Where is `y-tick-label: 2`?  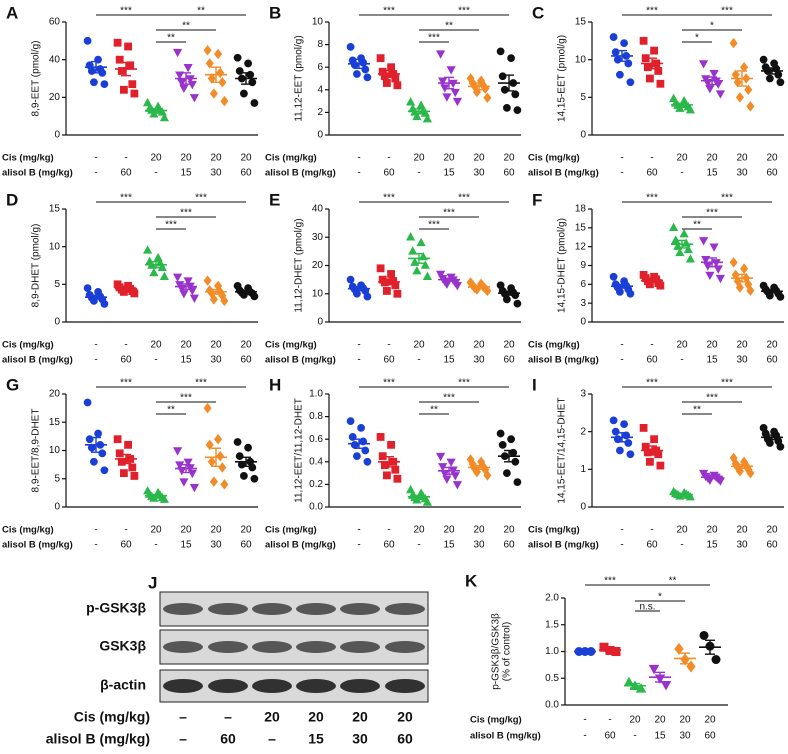 y-tick-label: 2 is located at coordinates (320, 112).